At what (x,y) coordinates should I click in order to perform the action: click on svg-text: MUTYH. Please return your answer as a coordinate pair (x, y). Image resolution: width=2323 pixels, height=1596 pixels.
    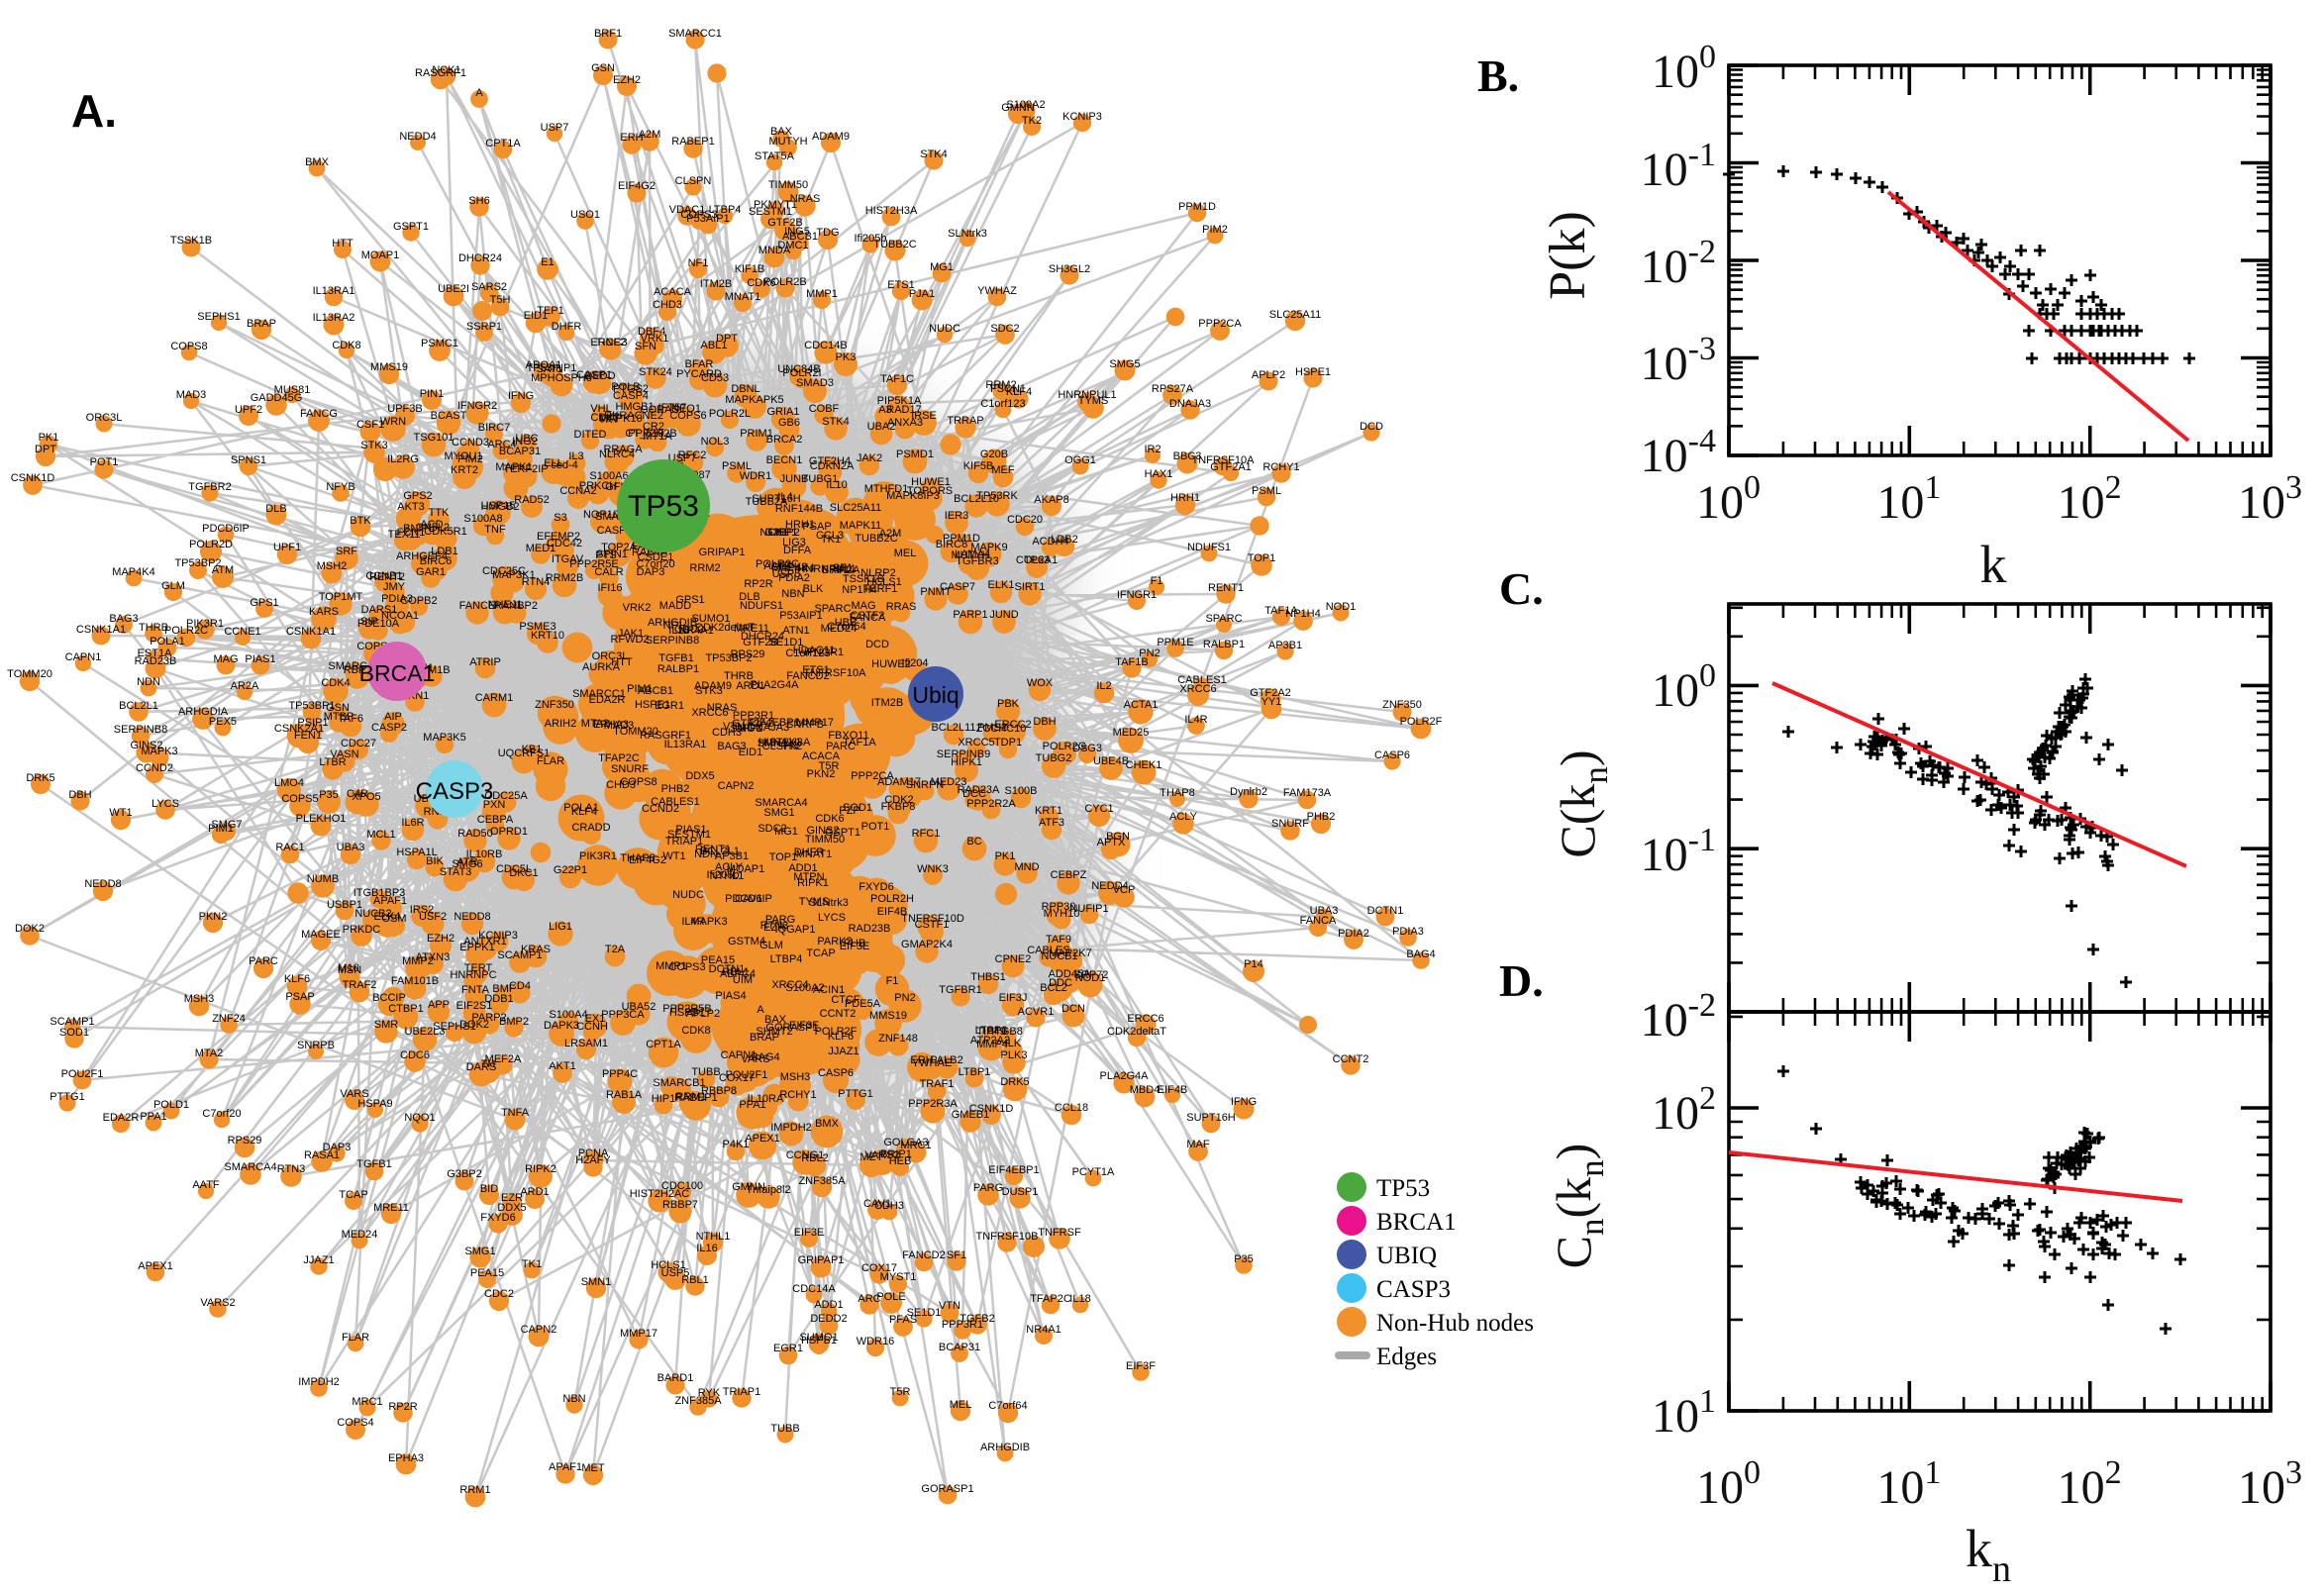
    Looking at the image, I should click on (970, 555).